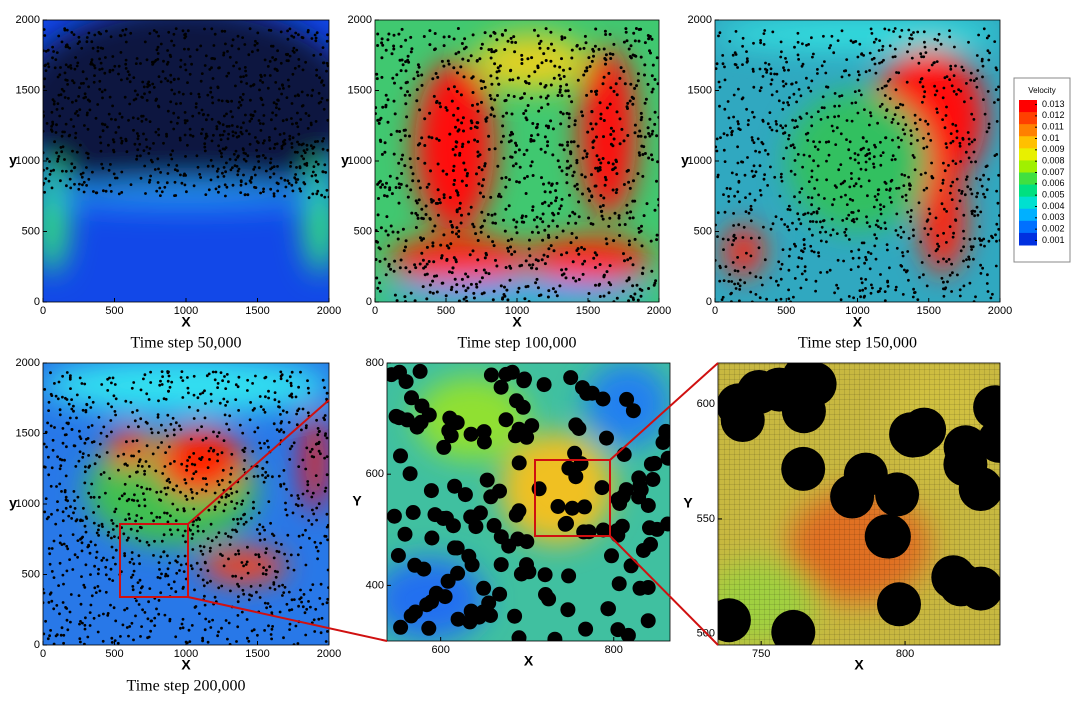  What do you see at coordinates (375, 311) in the screenshot?
I see `x-tick-label: 0` at bounding box center [375, 311].